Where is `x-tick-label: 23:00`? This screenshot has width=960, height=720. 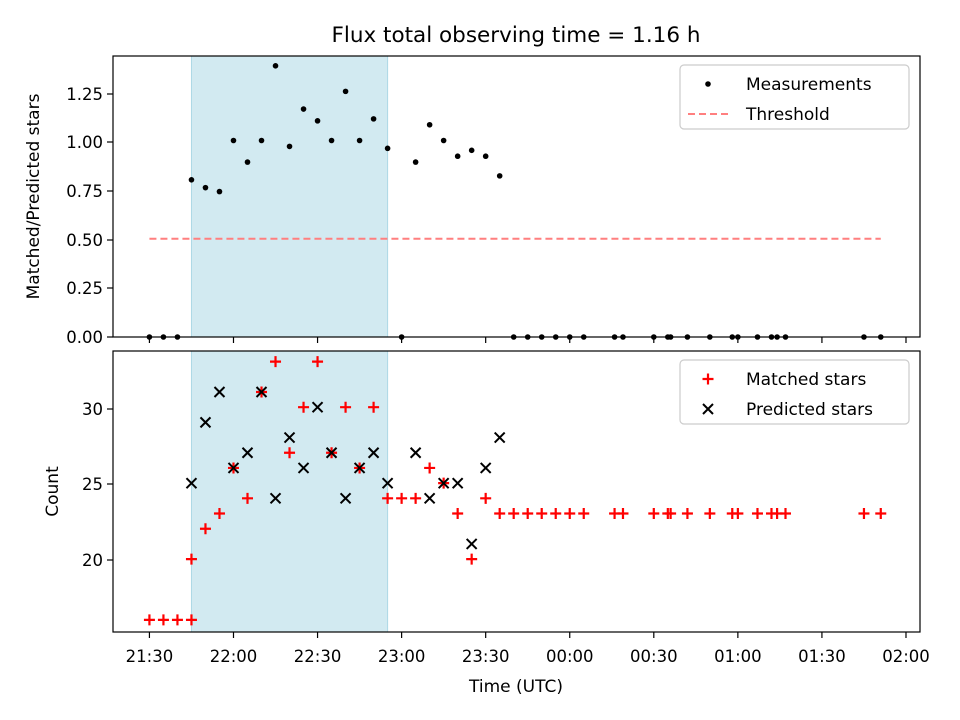
x-tick-label: 23:00 is located at coordinates (402, 656).